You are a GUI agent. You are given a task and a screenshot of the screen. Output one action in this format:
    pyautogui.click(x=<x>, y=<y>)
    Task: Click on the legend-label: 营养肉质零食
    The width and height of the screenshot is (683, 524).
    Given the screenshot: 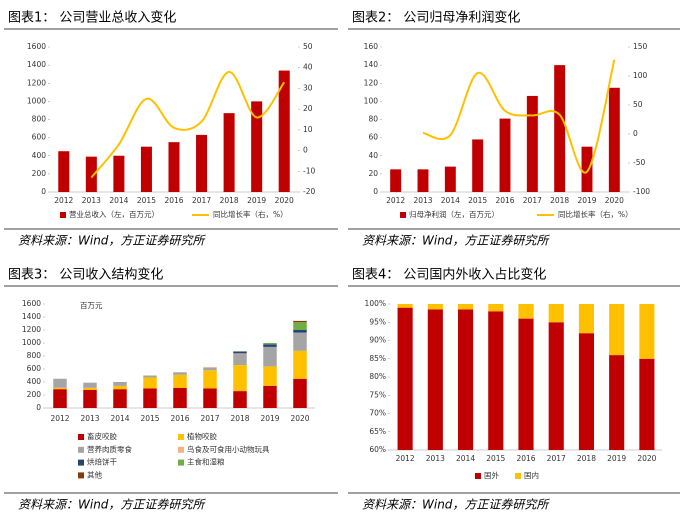 What is the action you would take?
    pyautogui.click(x=109, y=449)
    